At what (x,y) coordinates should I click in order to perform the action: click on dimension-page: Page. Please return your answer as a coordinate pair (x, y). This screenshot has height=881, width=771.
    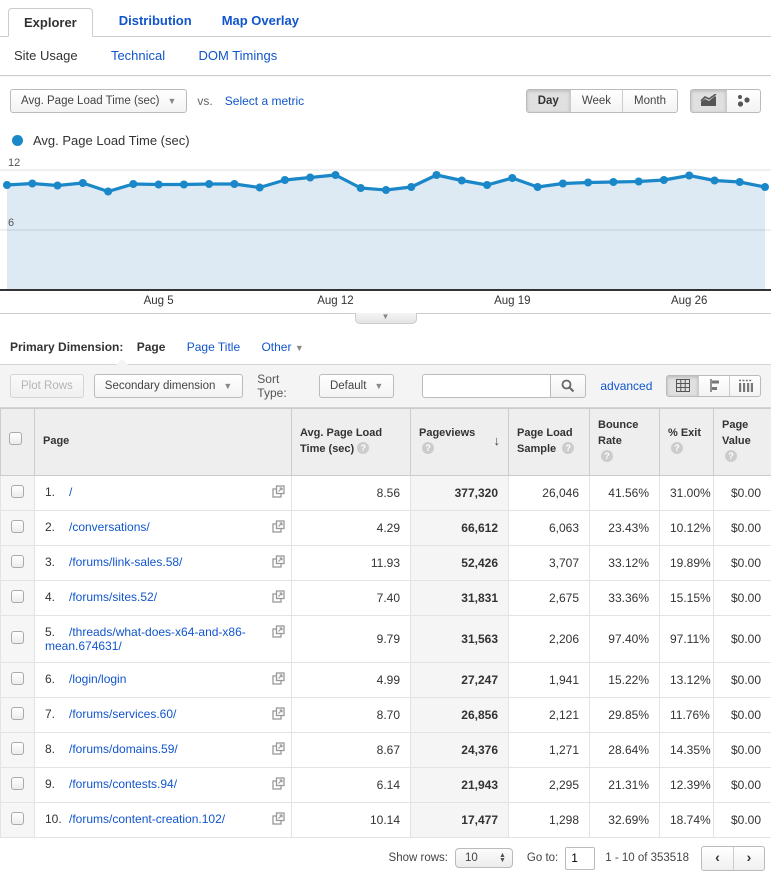
    Looking at the image, I should click on (151, 347).